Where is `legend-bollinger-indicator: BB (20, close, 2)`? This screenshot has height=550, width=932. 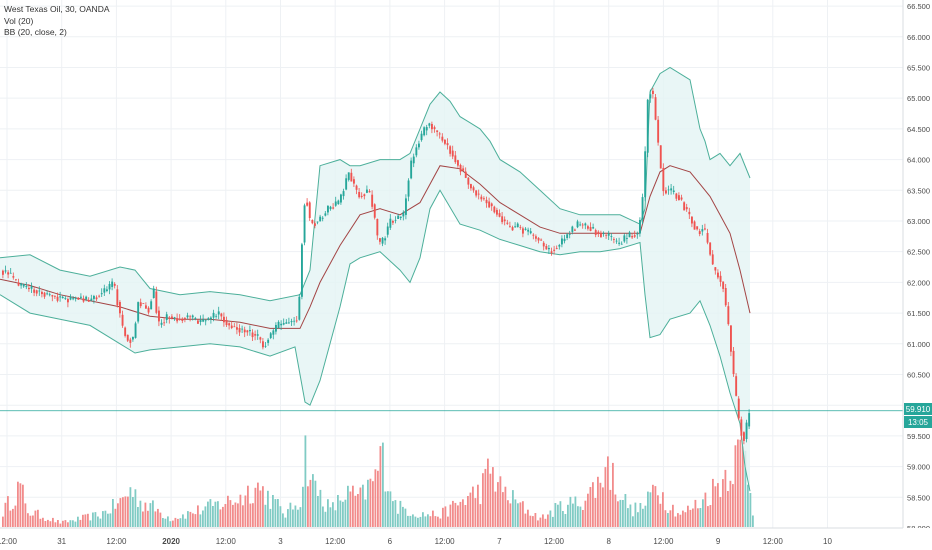
legend-bollinger-indicator: BB (20, close, 2) is located at coordinates (35, 32).